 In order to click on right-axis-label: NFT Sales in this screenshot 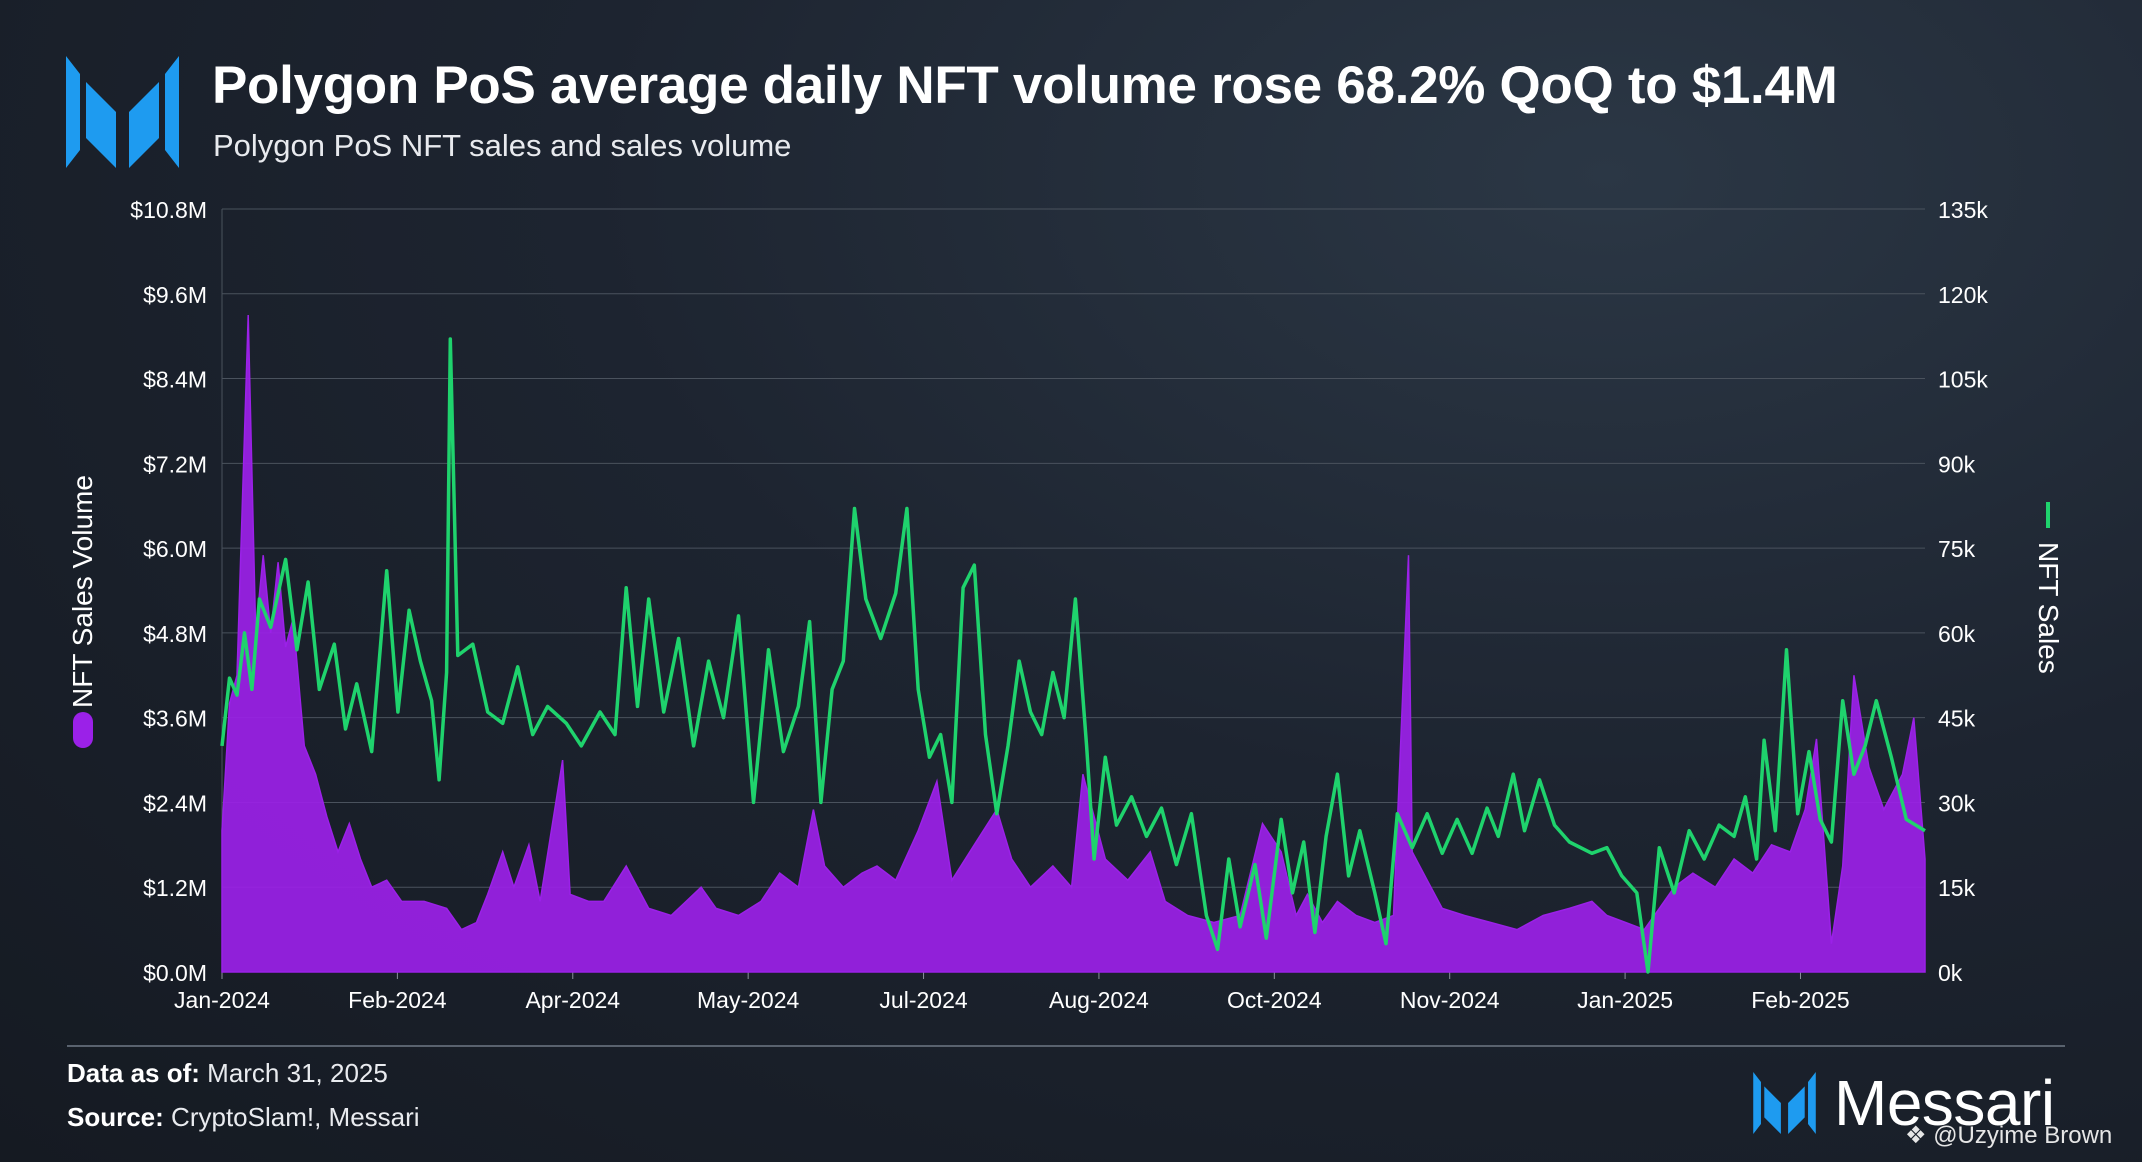, I will do `click(2048, 608)`.